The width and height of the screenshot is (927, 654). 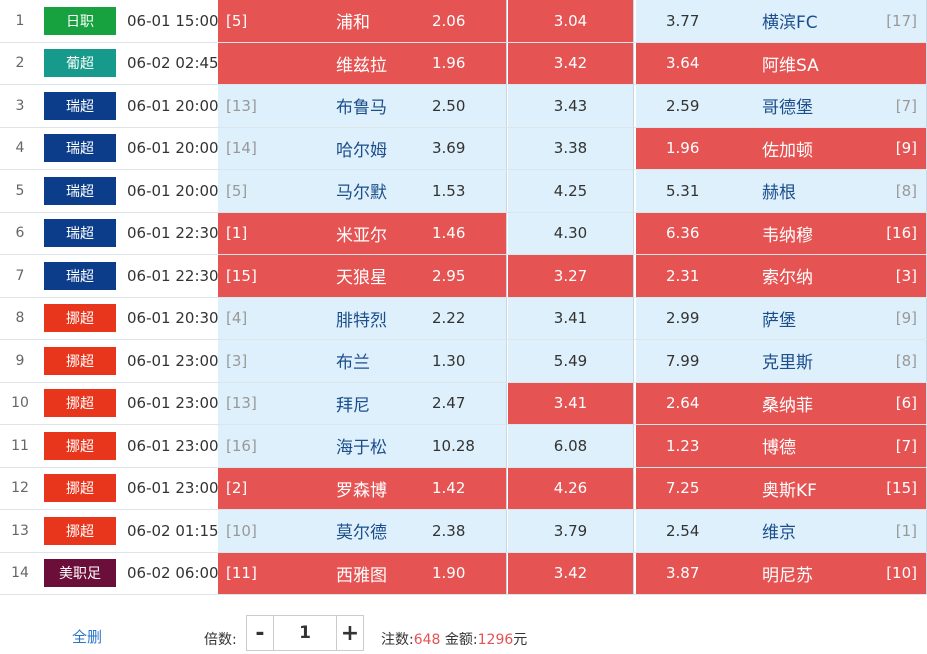 What do you see at coordinates (20, 63) in the screenshot?
I see `row-index: 2` at bounding box center [20, 63].